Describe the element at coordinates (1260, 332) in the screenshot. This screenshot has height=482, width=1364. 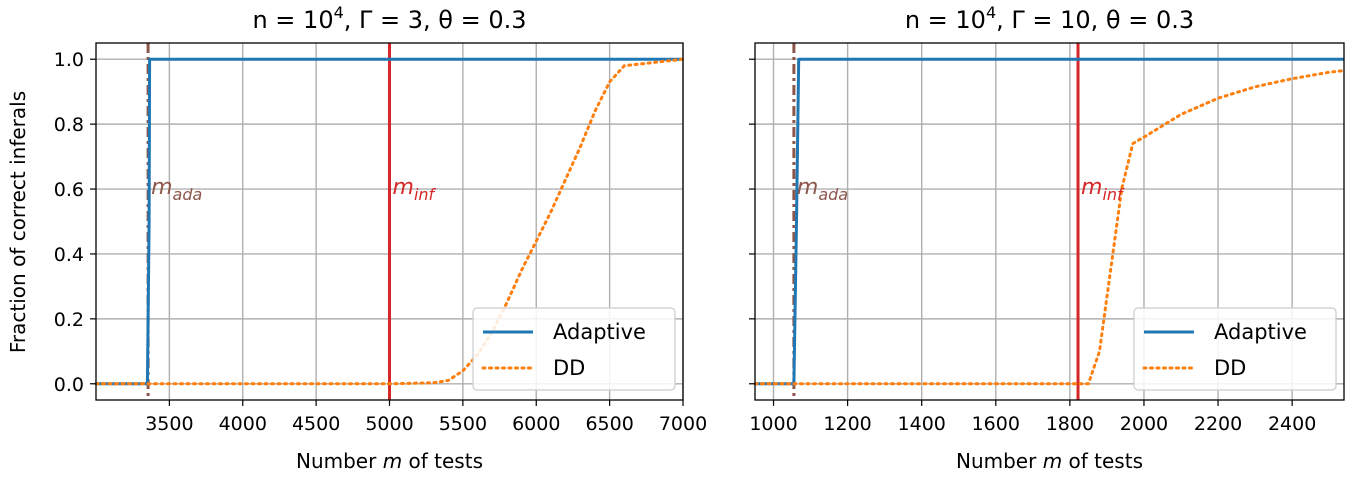
I see `right-legend-label-adaptive: Adaptive` at that location.